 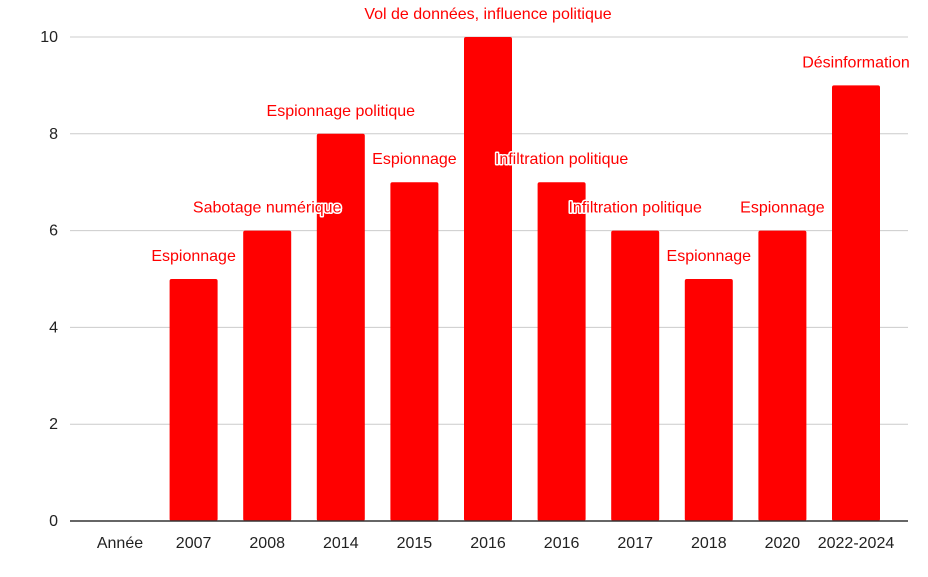 What do you see at coordinates (120, 543) in the screenshot?
I see `x-tick-label: Année` at bounding box center [120, 543].